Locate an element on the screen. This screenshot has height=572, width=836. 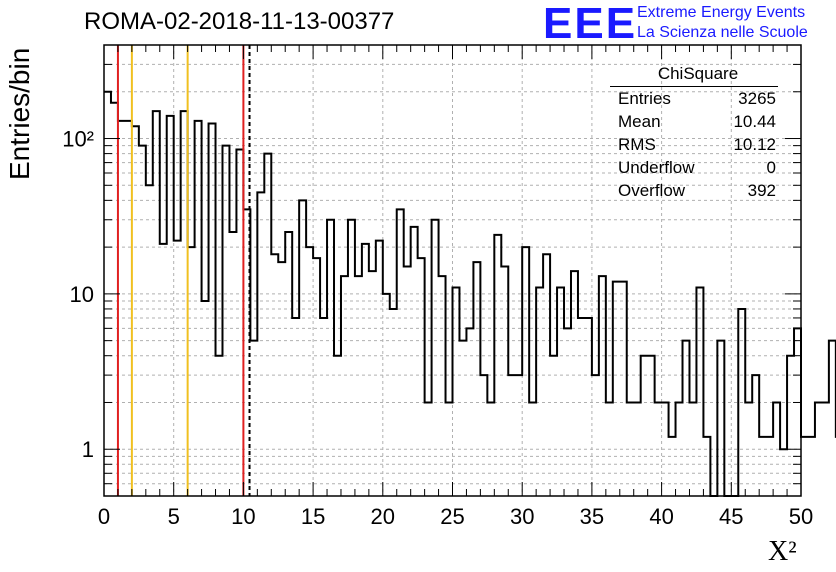
y-axis-label: Entries/bin is located at coordinates (19, 113).